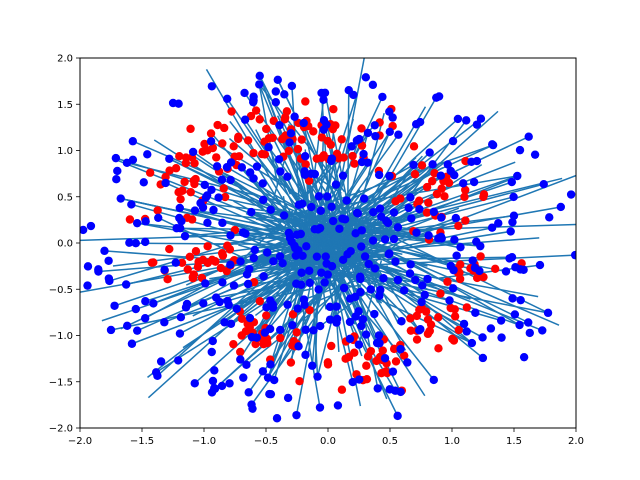 The height and width of the screenshot is (480, 640). I want to click on y-axis-ticks: 2.0 1.5 1.0 0.5 0.0 −0.5 −1.0 −1.5 −2.0, so click(64, 244).